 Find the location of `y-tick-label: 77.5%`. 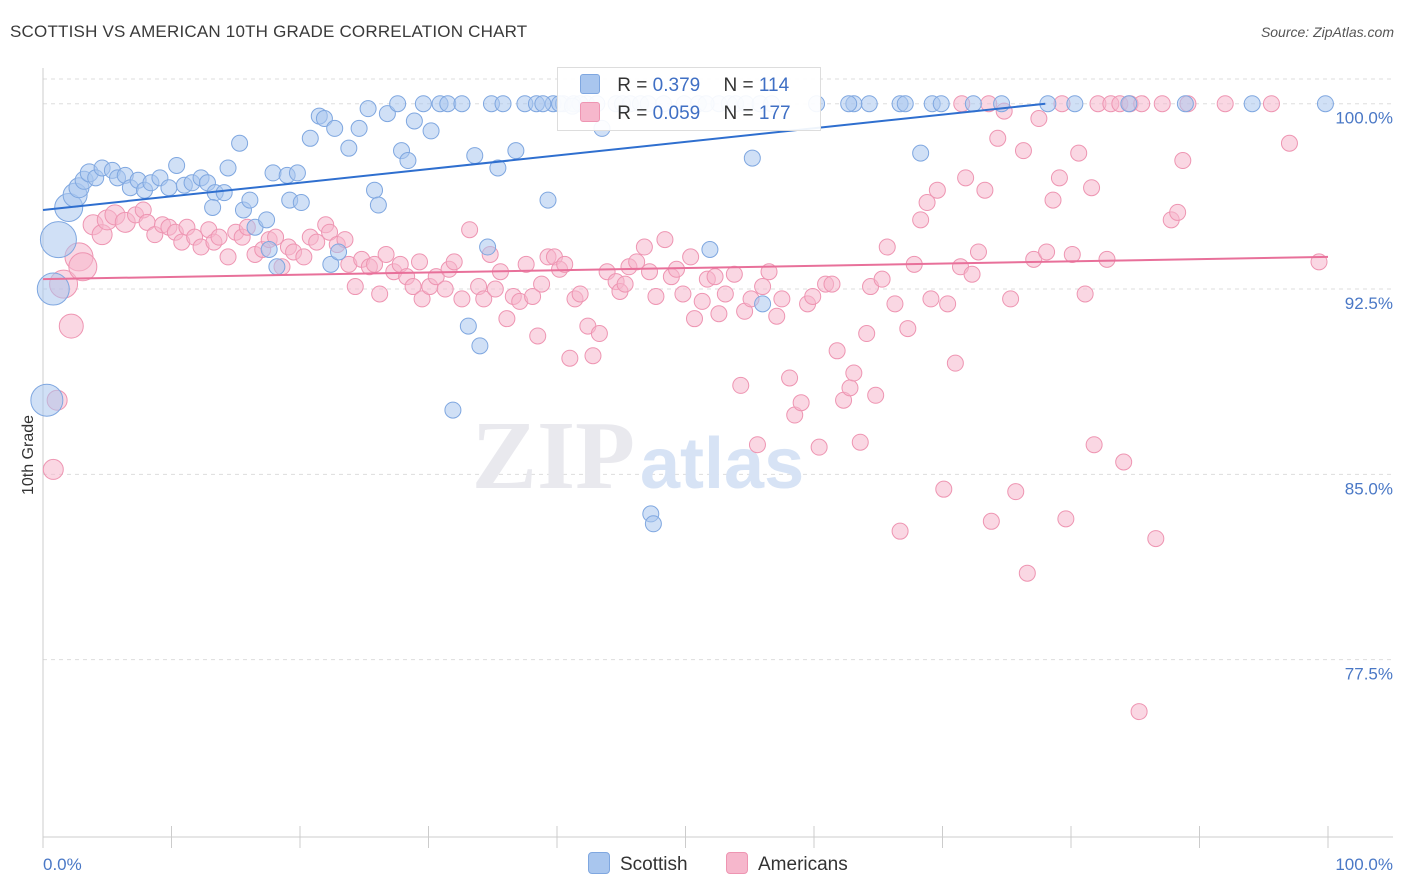

y-tick-label: 77.5% is located at coordinates (1369, 674).